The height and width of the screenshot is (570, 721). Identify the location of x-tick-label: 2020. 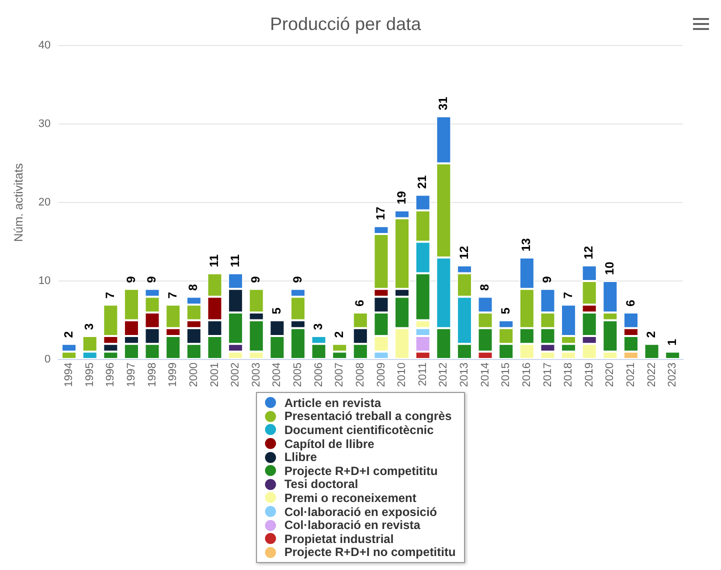
(610, 375).